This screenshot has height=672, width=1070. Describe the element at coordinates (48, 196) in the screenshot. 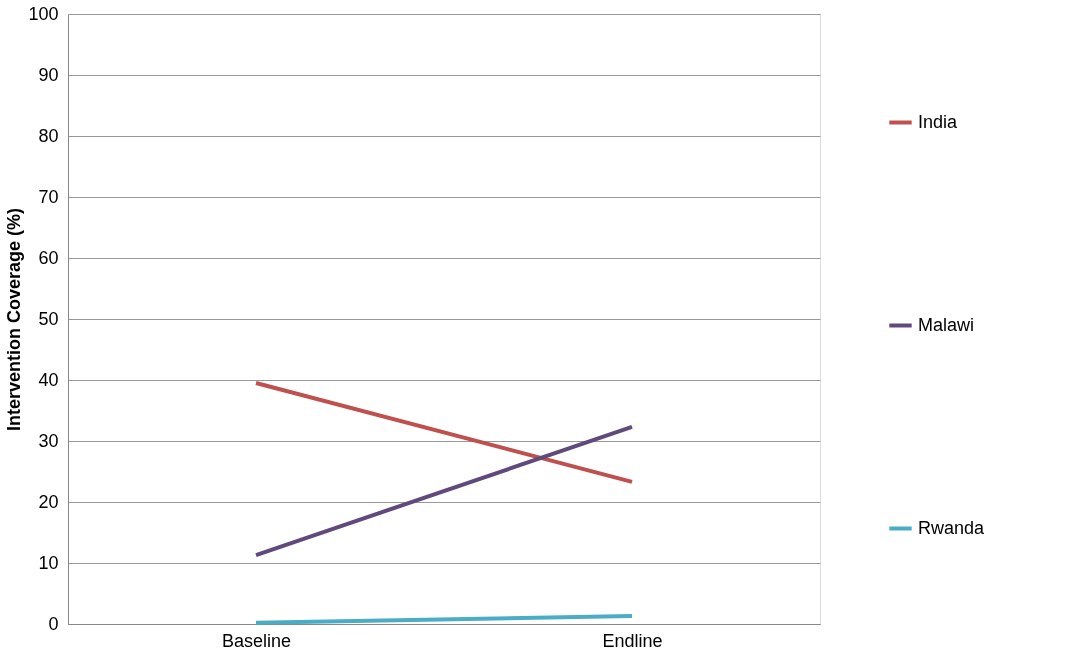

I see `y-tick-label: 70` at that location.